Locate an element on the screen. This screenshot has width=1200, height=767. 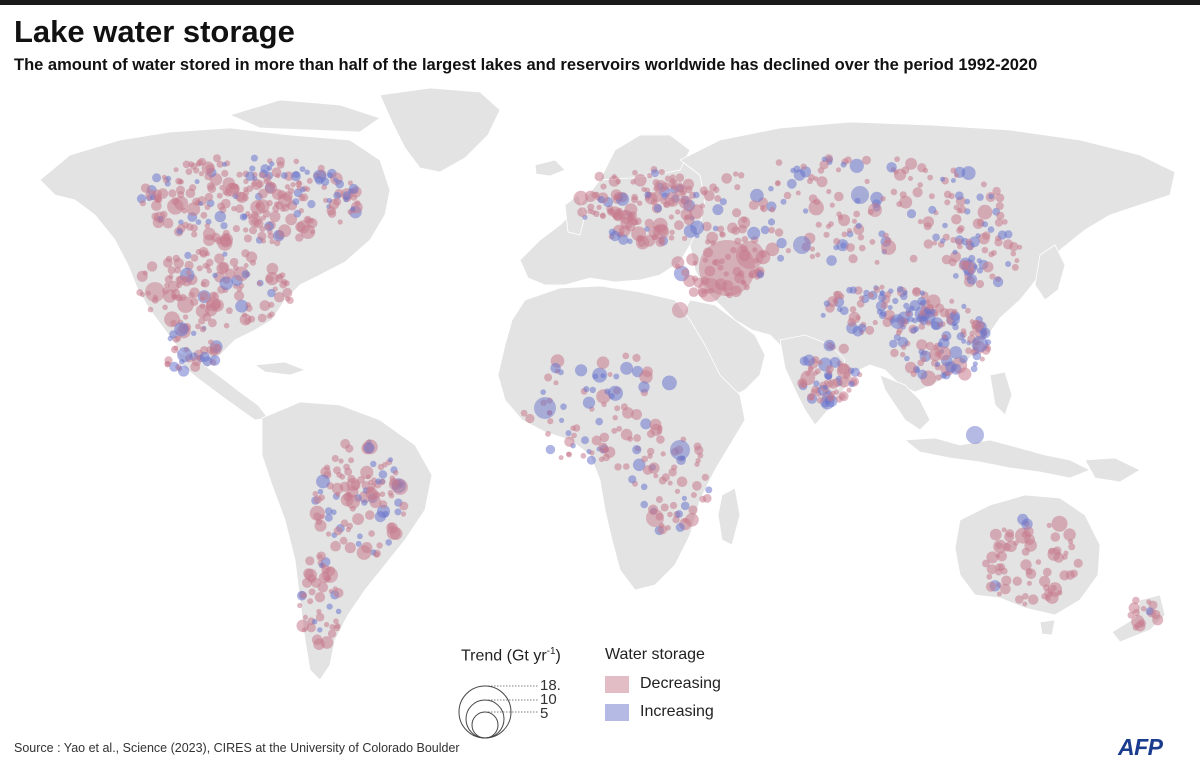
land-philippines is located at coordinates (1001, 393).